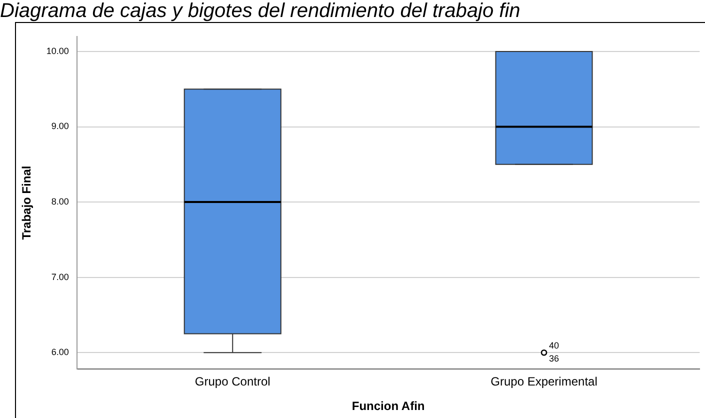  I want to click on y-tick-label: 9.00, so click(60, 126).